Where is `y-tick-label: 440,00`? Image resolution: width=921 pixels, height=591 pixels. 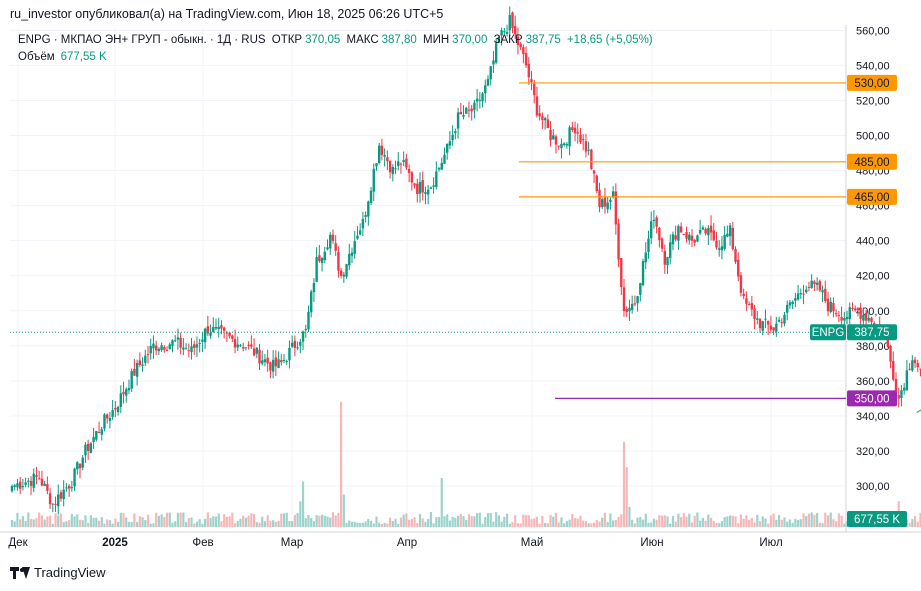
y-tick-label: 440,00 is located at coordinates (873, 242).